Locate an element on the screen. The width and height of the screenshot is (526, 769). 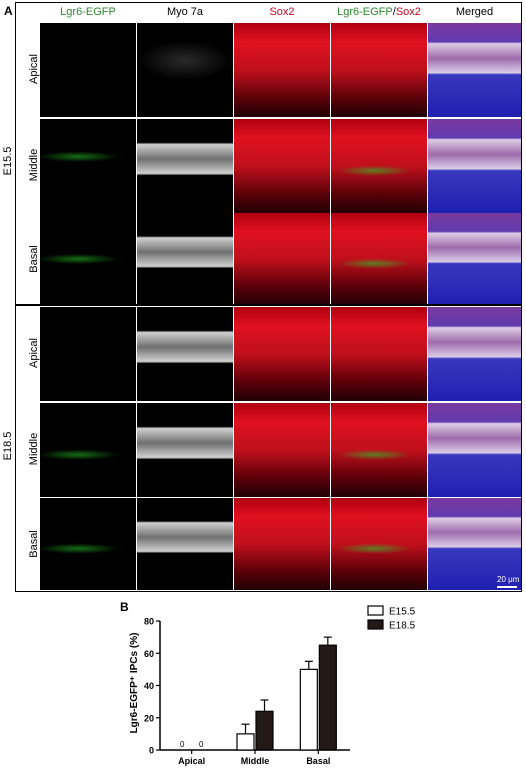
legend-label: E15.5 is located at coordinates (402, 612).